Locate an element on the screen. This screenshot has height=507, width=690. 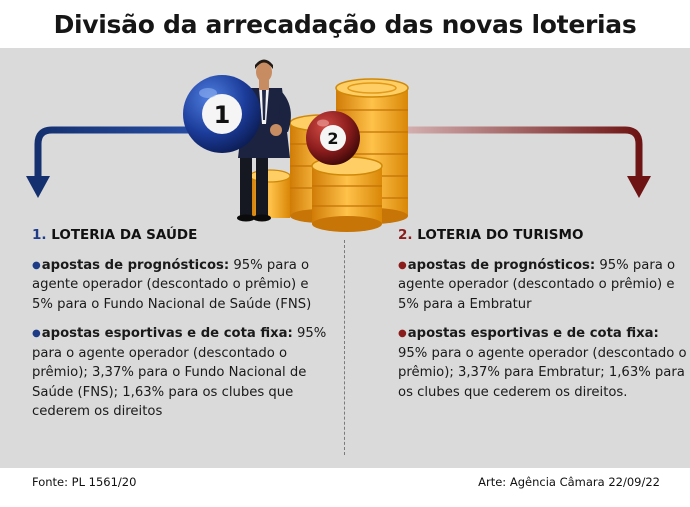
source-note: Fonte: PL 1561/20 is located at coordinates (84, 482).